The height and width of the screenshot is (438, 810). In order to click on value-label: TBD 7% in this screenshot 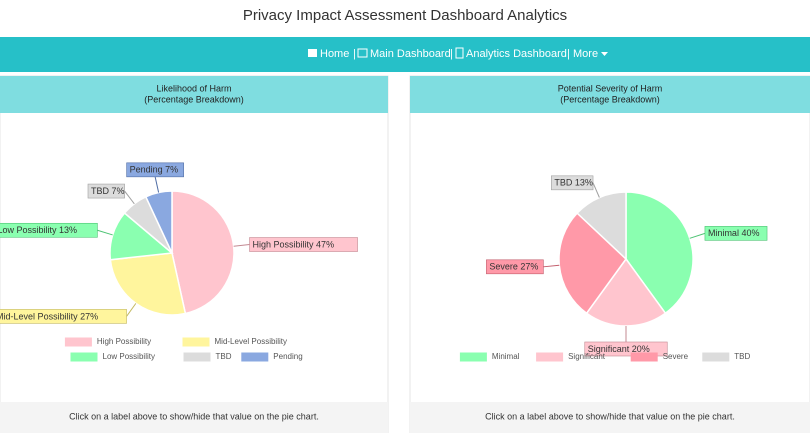, I will do `click(108, 191)`.